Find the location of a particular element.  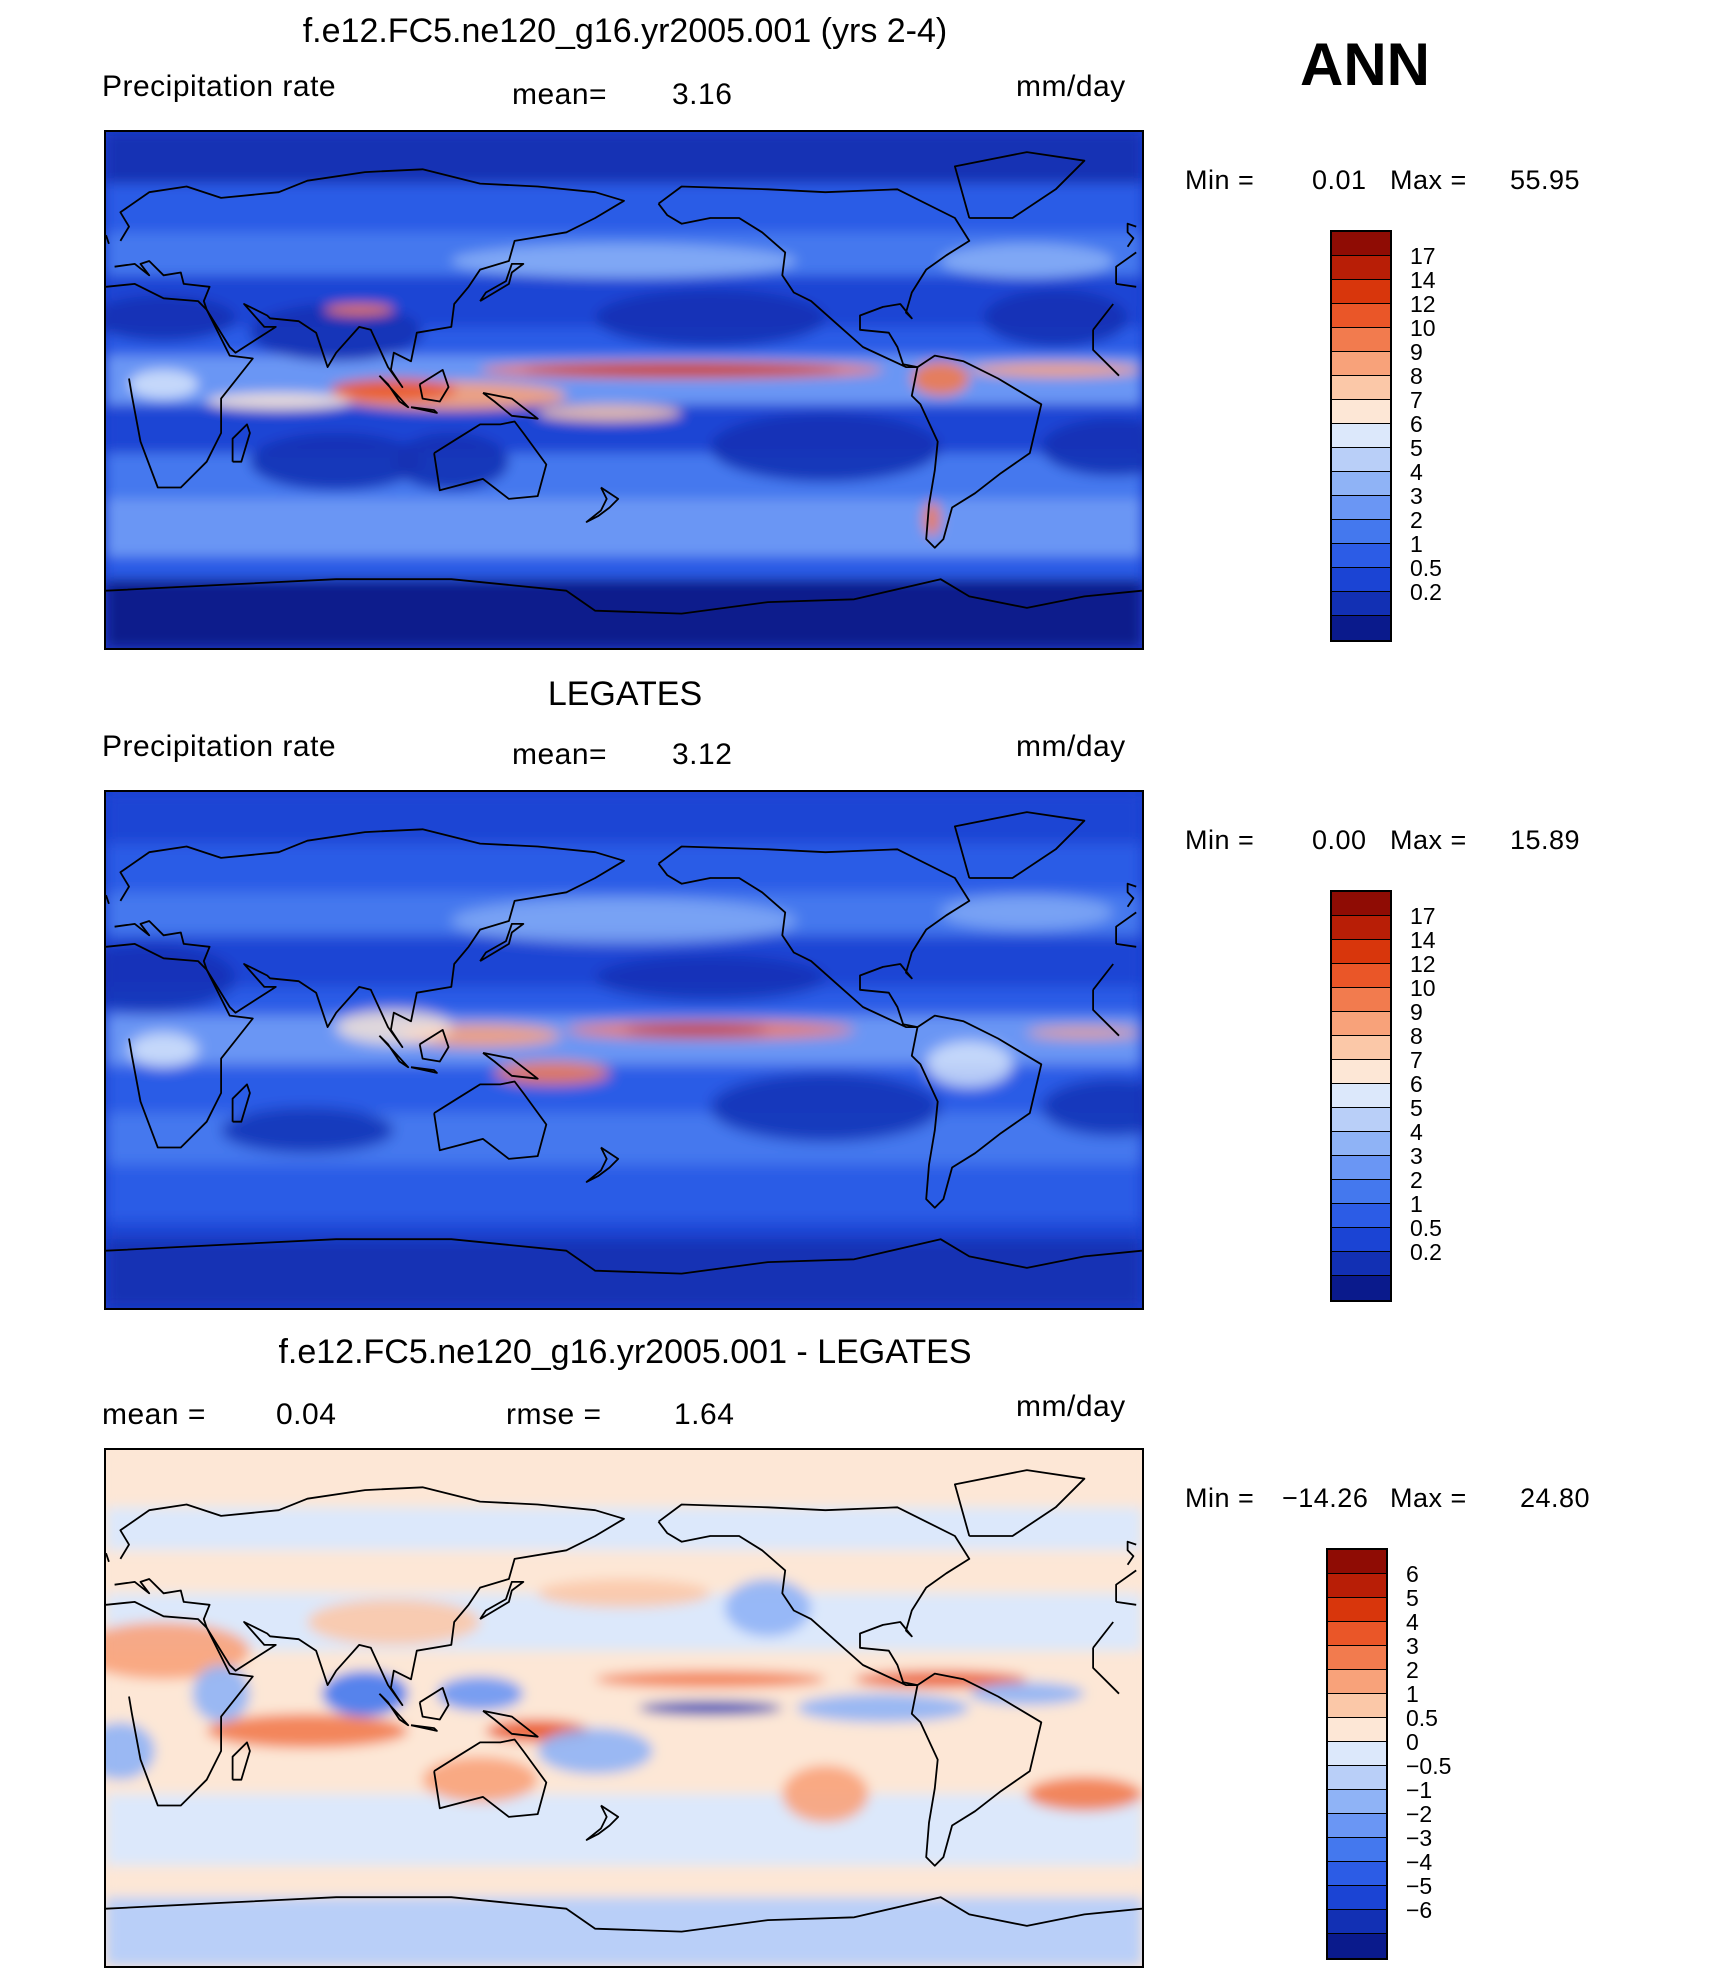

panel2-max-value: 15.89 is located at coordinates (1545, 840).